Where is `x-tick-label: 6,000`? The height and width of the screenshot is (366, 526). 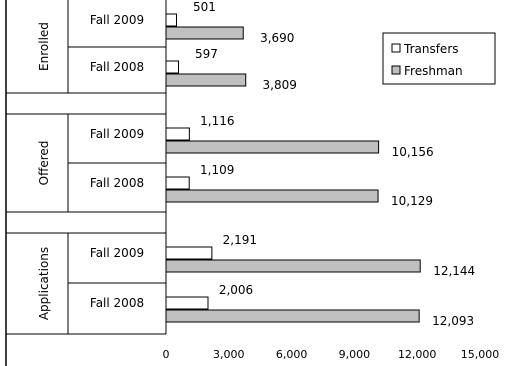
x-tick-label: 6,000 is located at coordinates (292, 354).